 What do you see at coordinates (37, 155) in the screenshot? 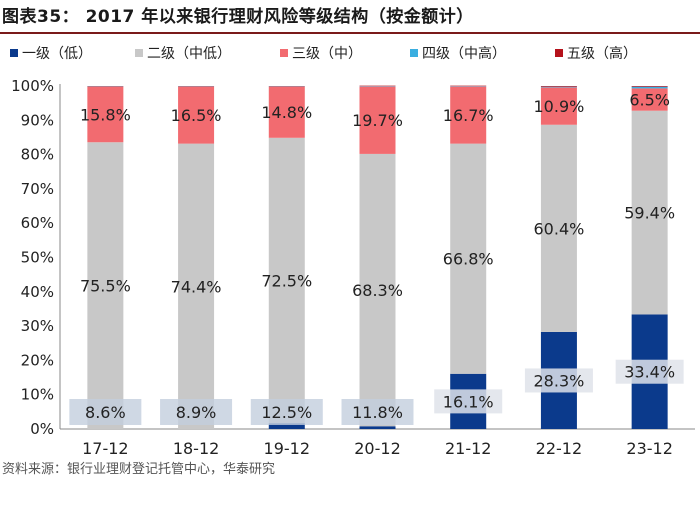
I see `y-tick-8: 80%` at bounding box center [37, 155].